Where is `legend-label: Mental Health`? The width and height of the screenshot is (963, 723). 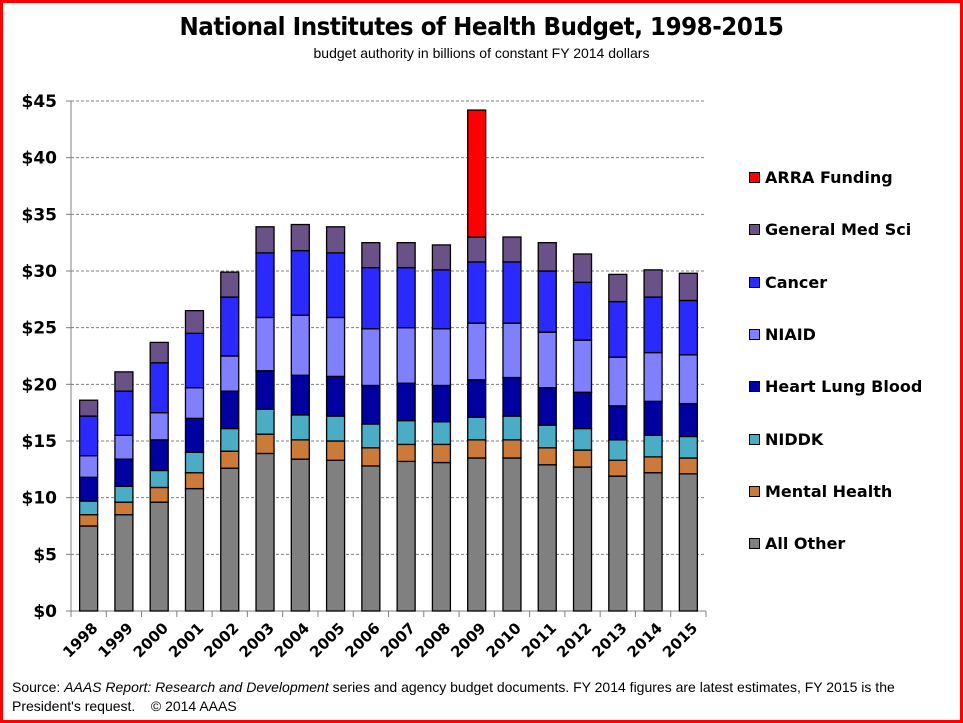 legend-label: Mental Health is located at coordinates (829, 491).